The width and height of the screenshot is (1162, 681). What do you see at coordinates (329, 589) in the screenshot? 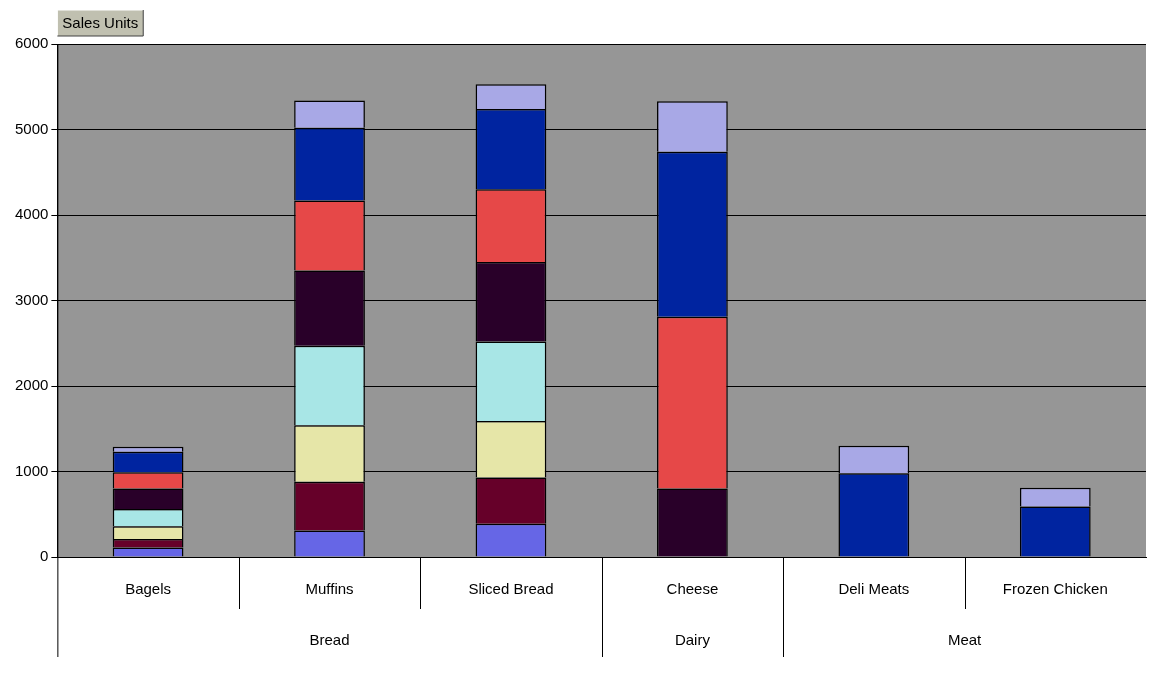
I see `x-tick-label: Muffins` at bounding box center [329, 589].